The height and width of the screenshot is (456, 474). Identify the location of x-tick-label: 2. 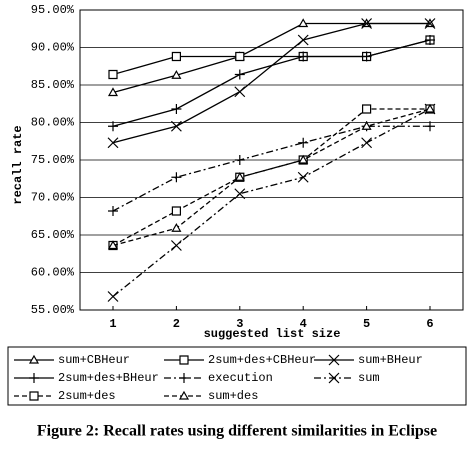
(176, 324).